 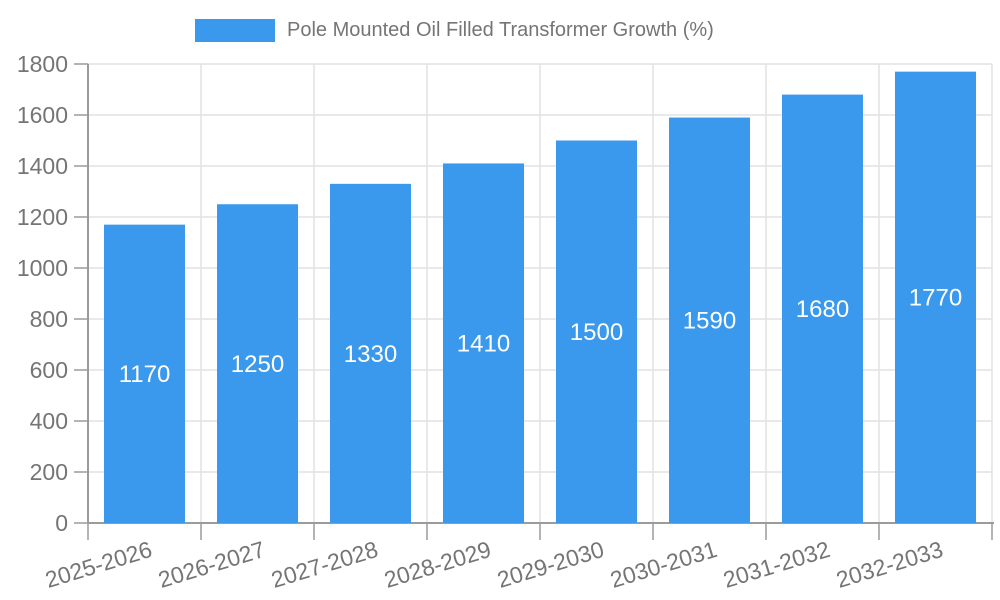 I want to click on bar-value-label: 1410, so click(x=483, y=344).